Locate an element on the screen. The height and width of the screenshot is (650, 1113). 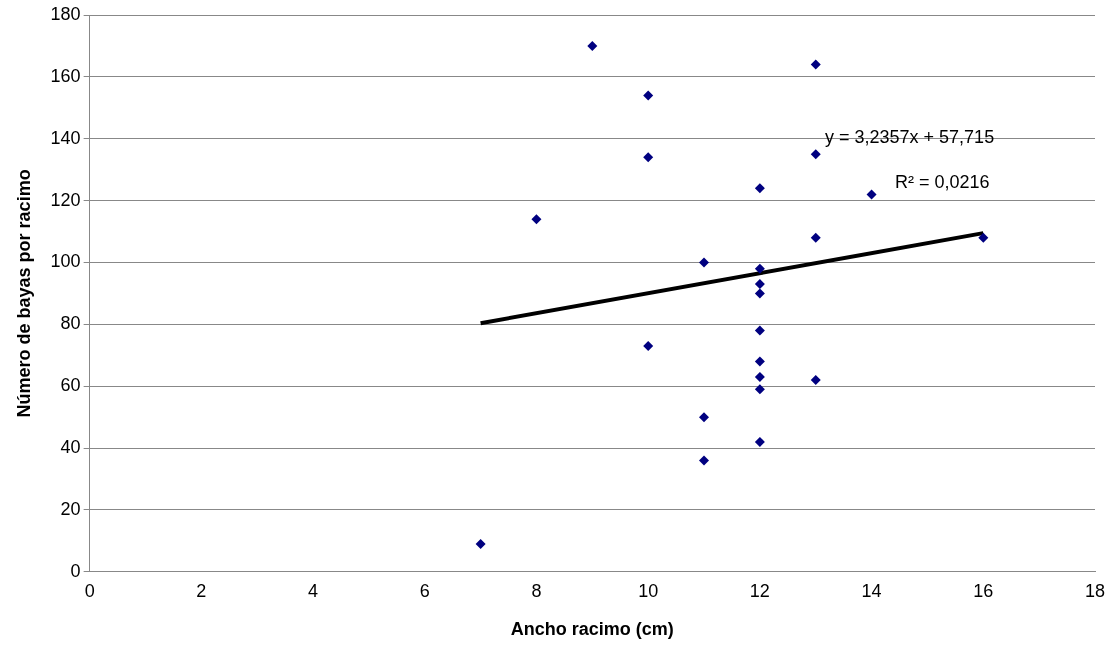
annotation: y = 3,2357x + 57,715 is located at coordinates (910, 136).